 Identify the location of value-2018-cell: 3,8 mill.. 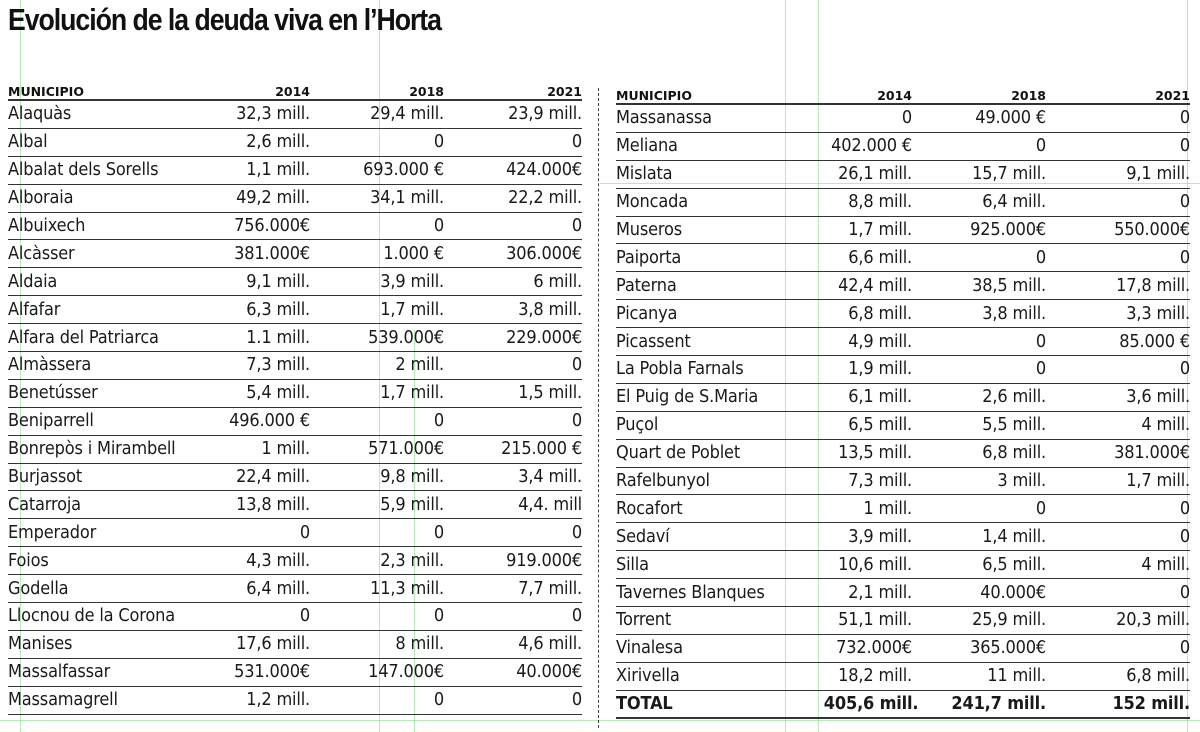
(1014, 313).